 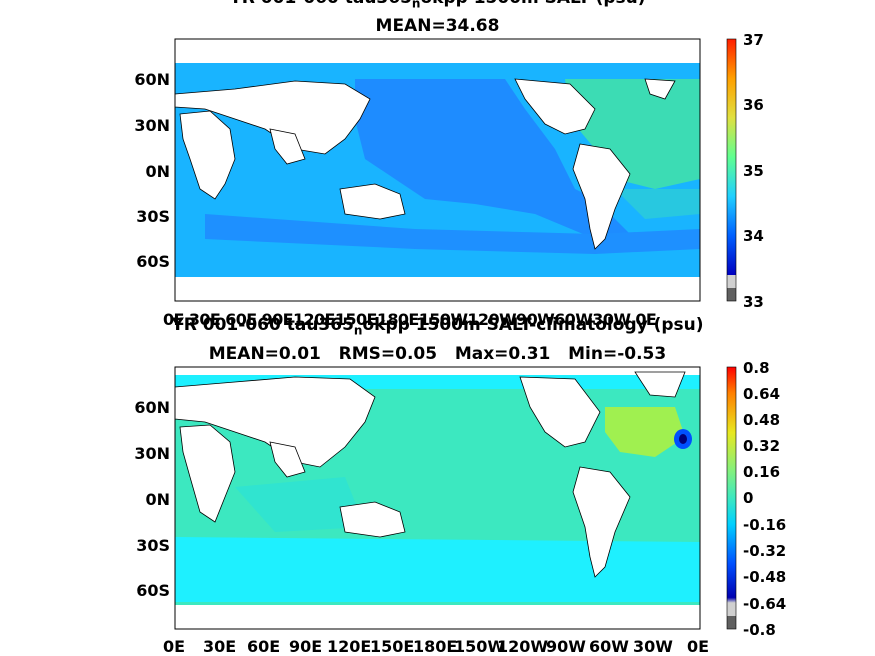 I want to click on panel2-xlabel: 90E, so click(x=306, y=646).